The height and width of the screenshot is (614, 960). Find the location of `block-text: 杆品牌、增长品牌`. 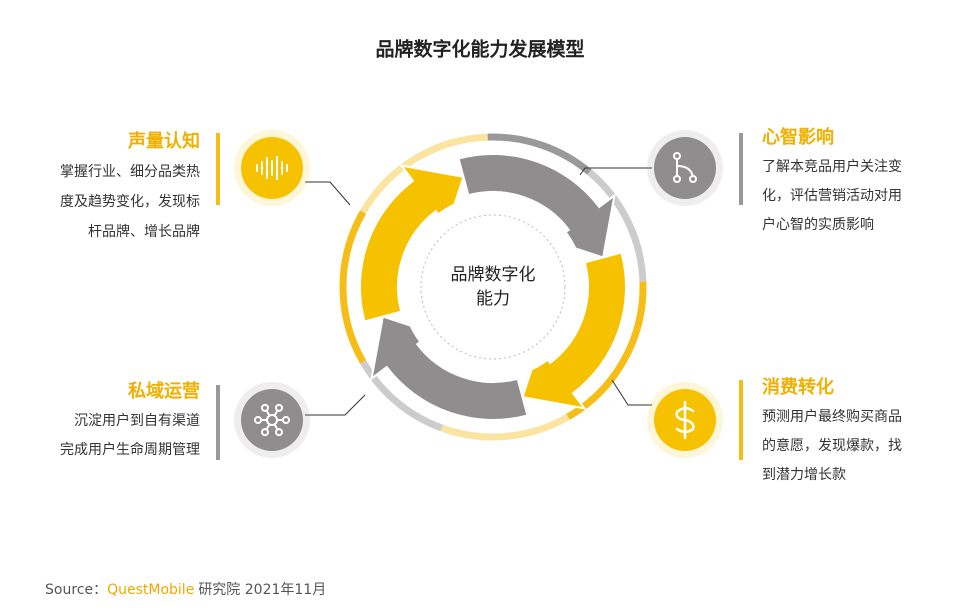

block-text: 杆品牌、增长品牌 is located at coordinates (144, 231).